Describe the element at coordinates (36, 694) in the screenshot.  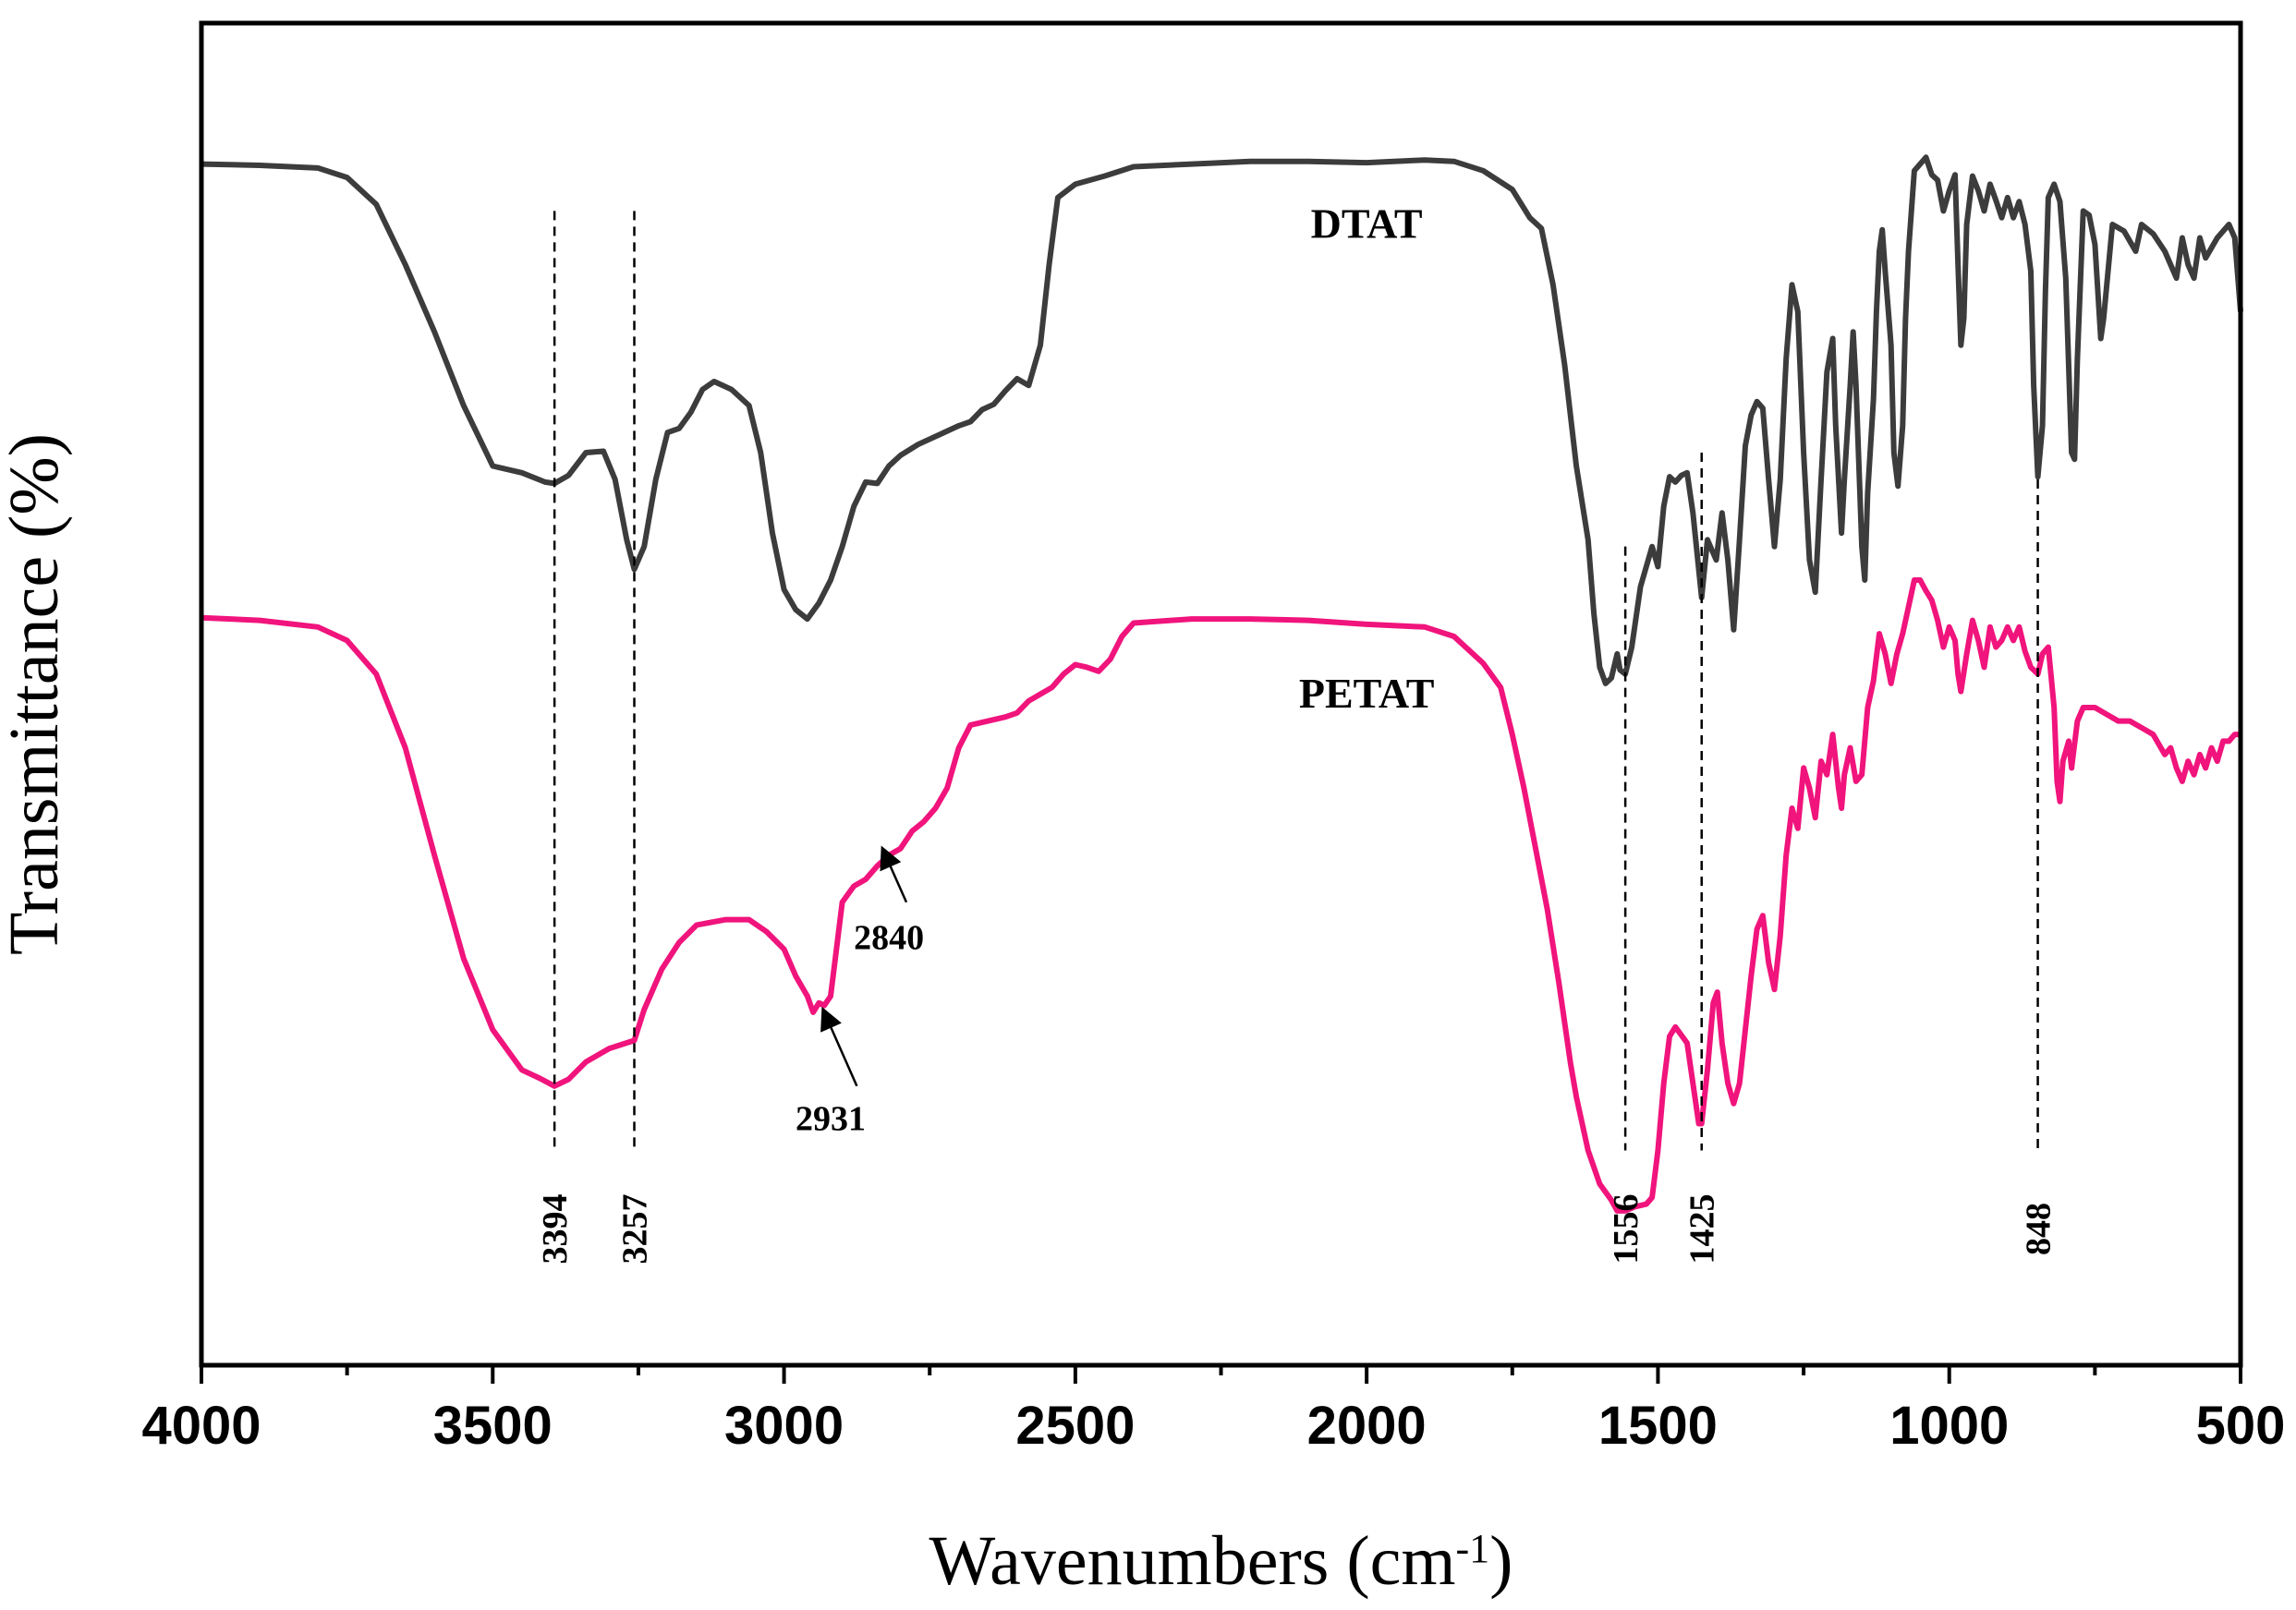
I see `y-axis-title: Transmittance (%)` at that location.